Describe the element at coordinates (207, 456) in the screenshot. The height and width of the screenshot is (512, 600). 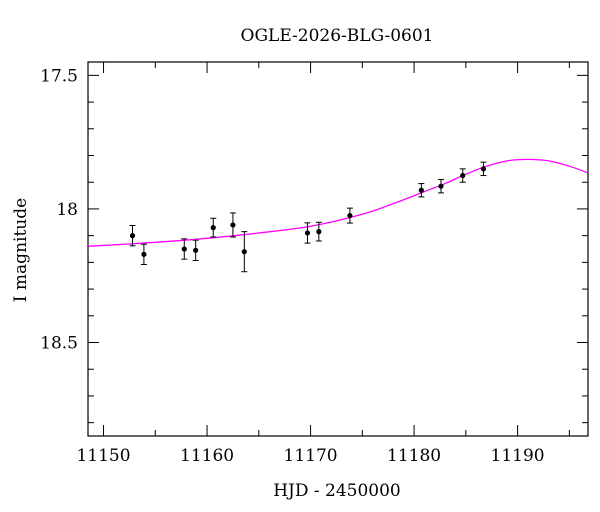
I see `x-tick-label: 11160` at that location.